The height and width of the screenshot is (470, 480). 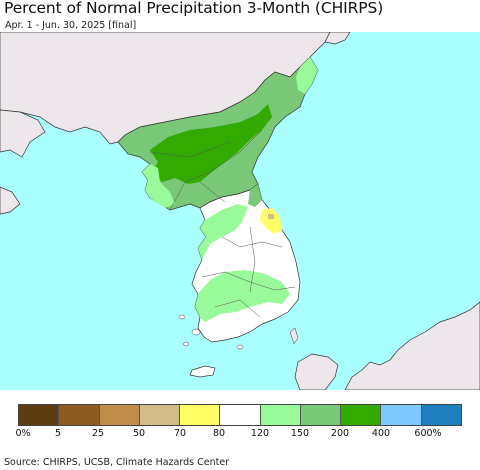 What do you see at coordinates (58, 433) in the screenshot?
I see `legend-label: 5` at bounding box center [58, 433].